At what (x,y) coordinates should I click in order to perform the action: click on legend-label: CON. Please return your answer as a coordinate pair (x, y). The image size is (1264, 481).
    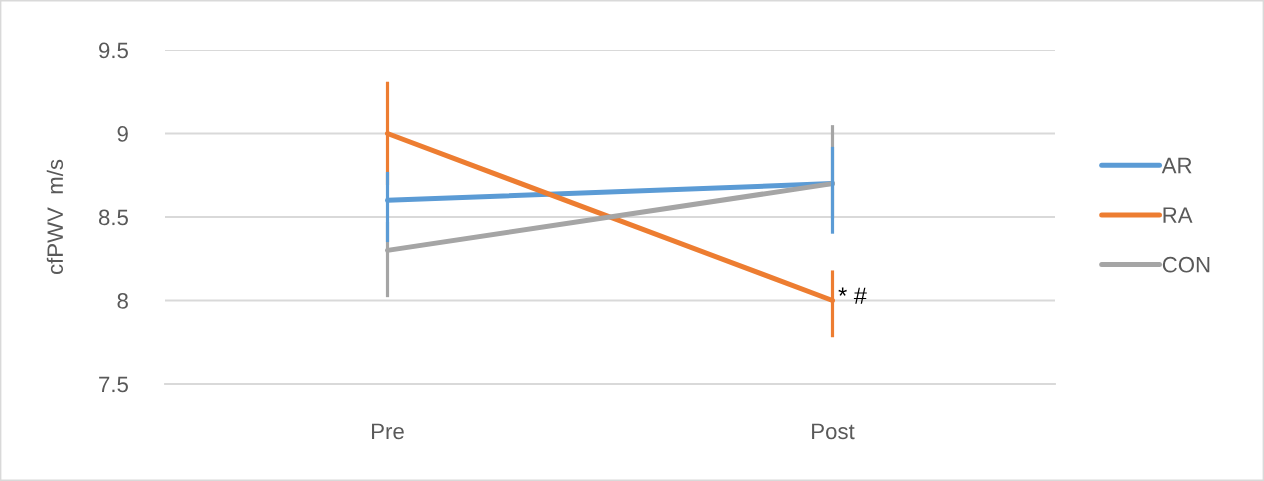
    Looking at the image, I should click on (1186, 264).